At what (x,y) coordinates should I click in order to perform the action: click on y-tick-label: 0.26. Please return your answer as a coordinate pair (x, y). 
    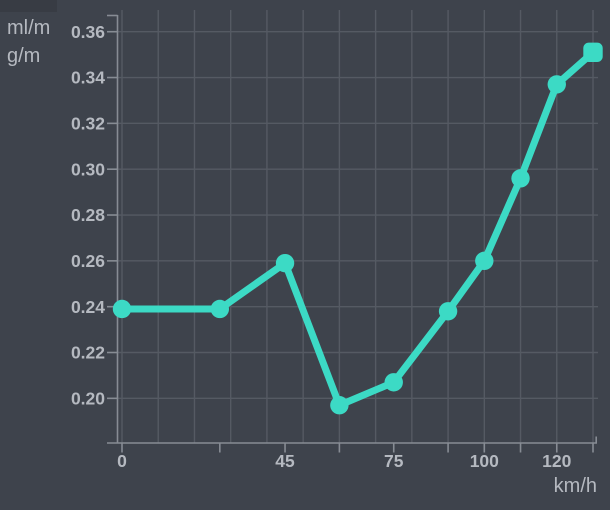
    Looking at the image, I should click on (88, 261).